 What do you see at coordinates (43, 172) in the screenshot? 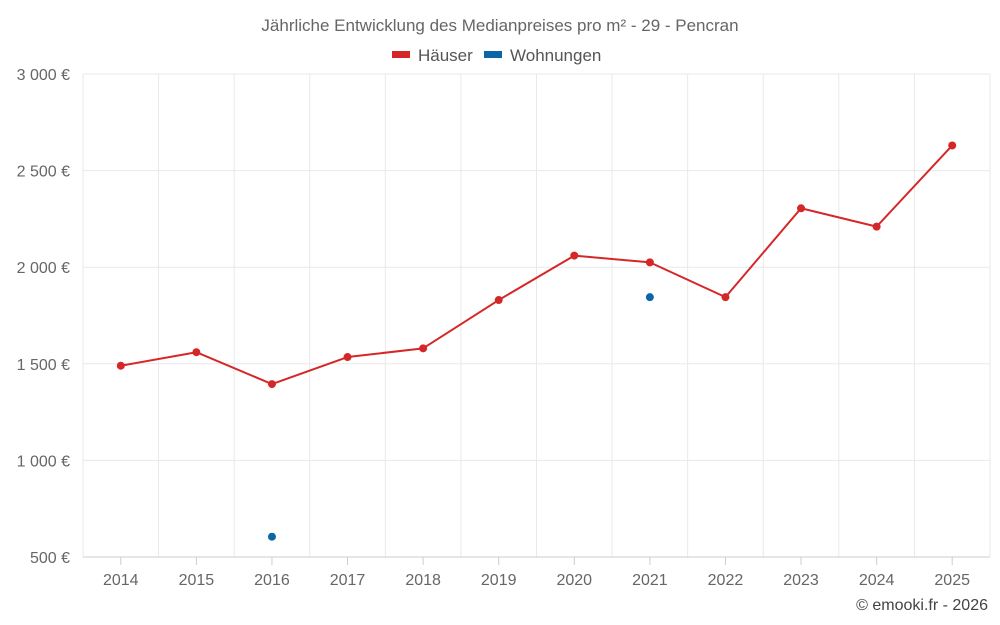
I see `y-tick-label: 2 500 €` at bounding box center [43, 172].